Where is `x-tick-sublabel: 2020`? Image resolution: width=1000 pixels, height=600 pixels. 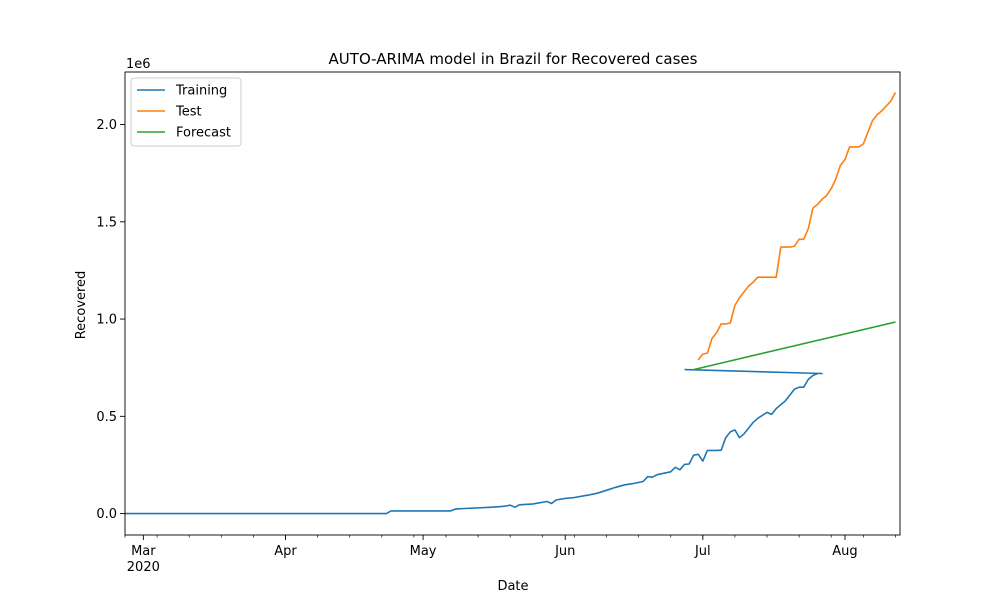 x-tick-sublabel: 2020 is located at coordinates (143, 567).